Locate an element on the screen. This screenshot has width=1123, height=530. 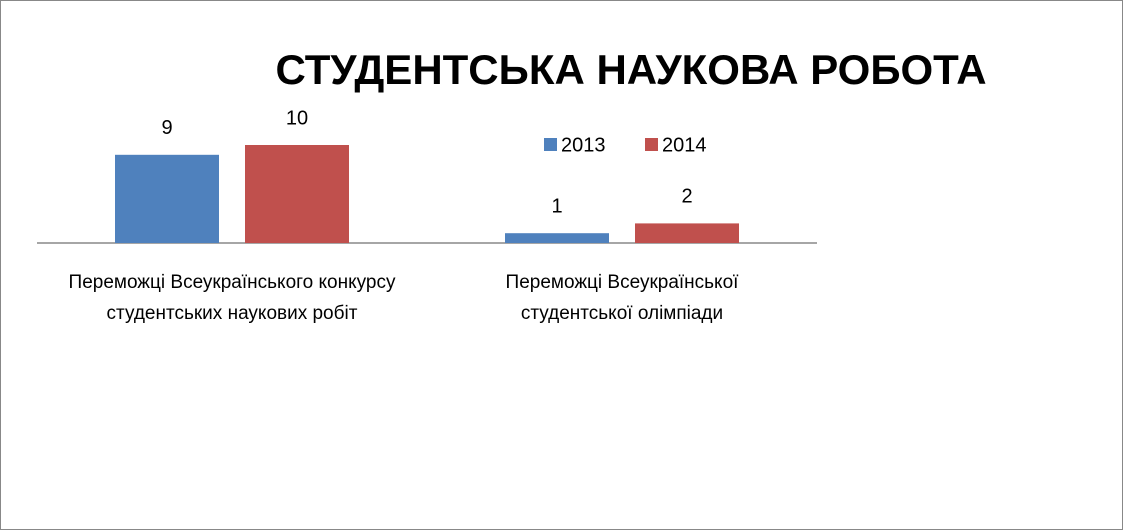
legend-label: 2014 is located at coordinates (684, 145).